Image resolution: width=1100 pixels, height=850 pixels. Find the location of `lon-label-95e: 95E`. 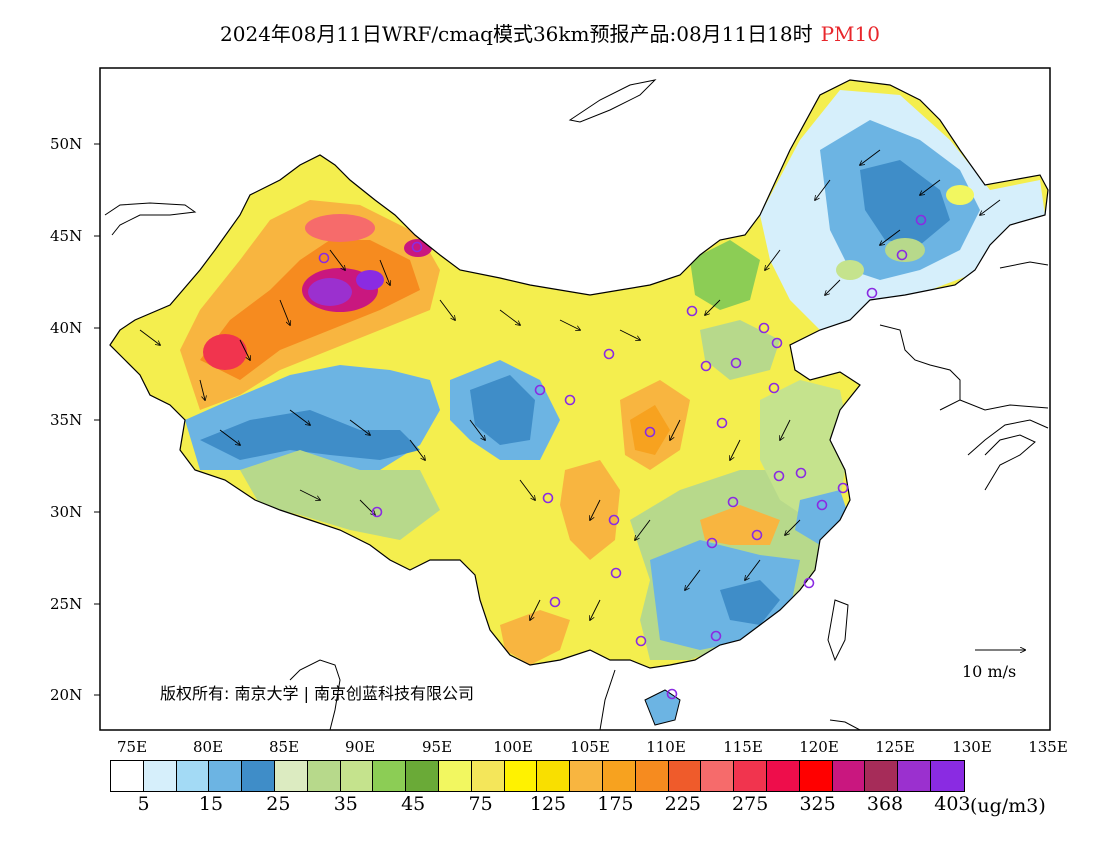

lon-label-95e: 95E is located at coordinates (437, 747).